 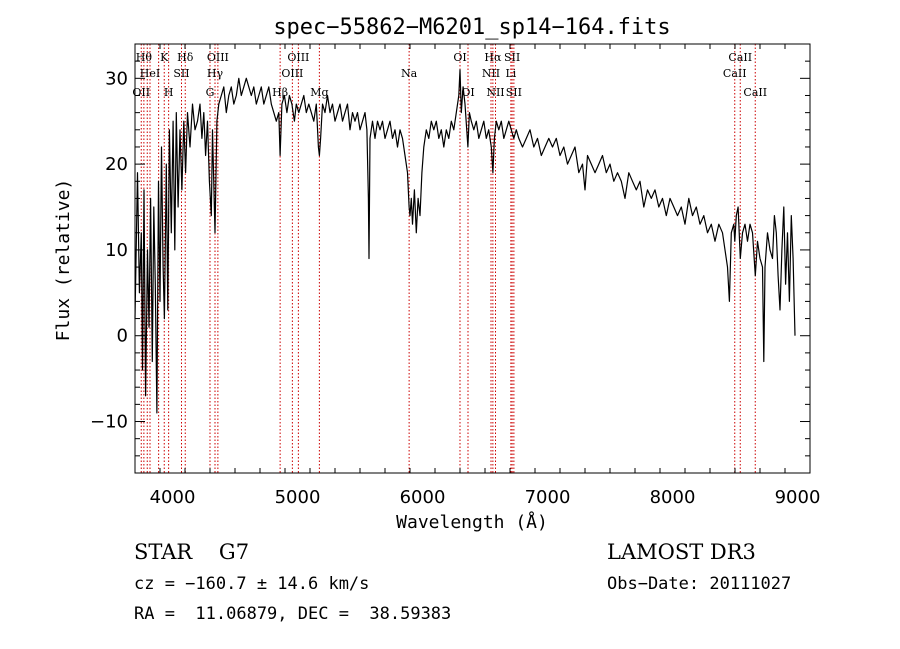 I want to click on y-tick-label: −10, so click(x=109, y=422).